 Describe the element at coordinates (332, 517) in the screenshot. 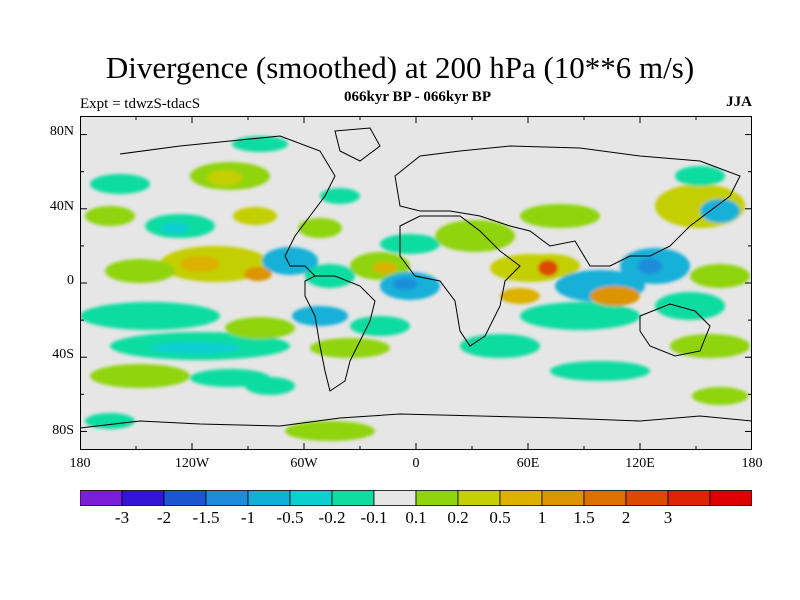

I see `colorbar-label: -0.2` at that location.